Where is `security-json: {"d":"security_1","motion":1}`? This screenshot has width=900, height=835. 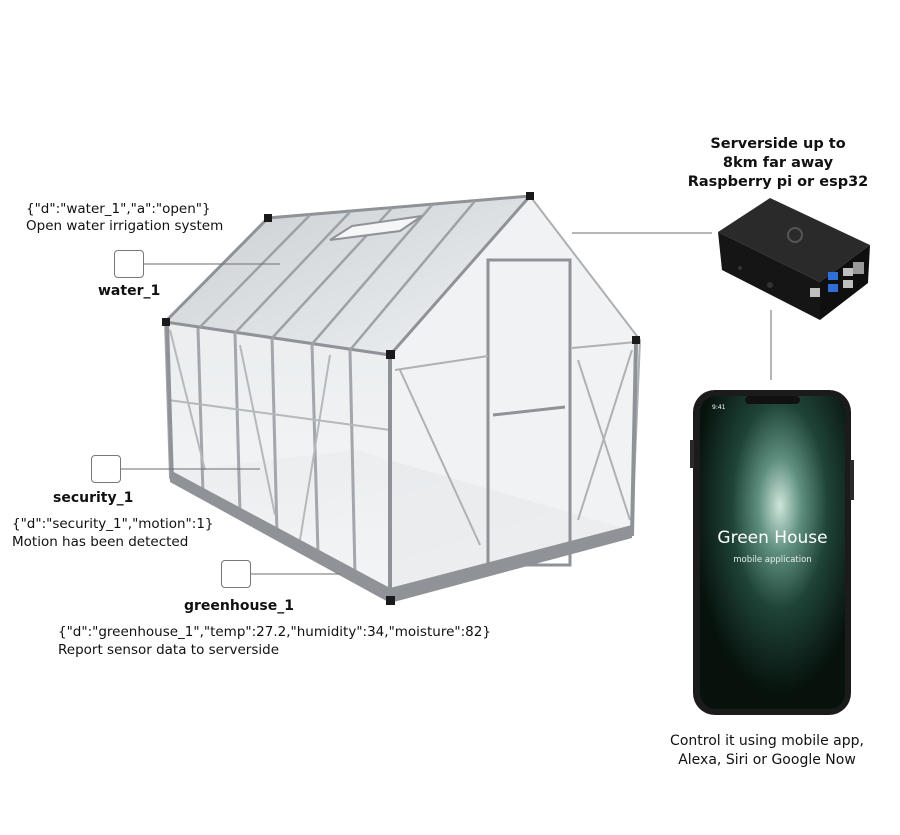
security-json: {"d":"security_1","motion":1} is located at coordinates (113, 524).